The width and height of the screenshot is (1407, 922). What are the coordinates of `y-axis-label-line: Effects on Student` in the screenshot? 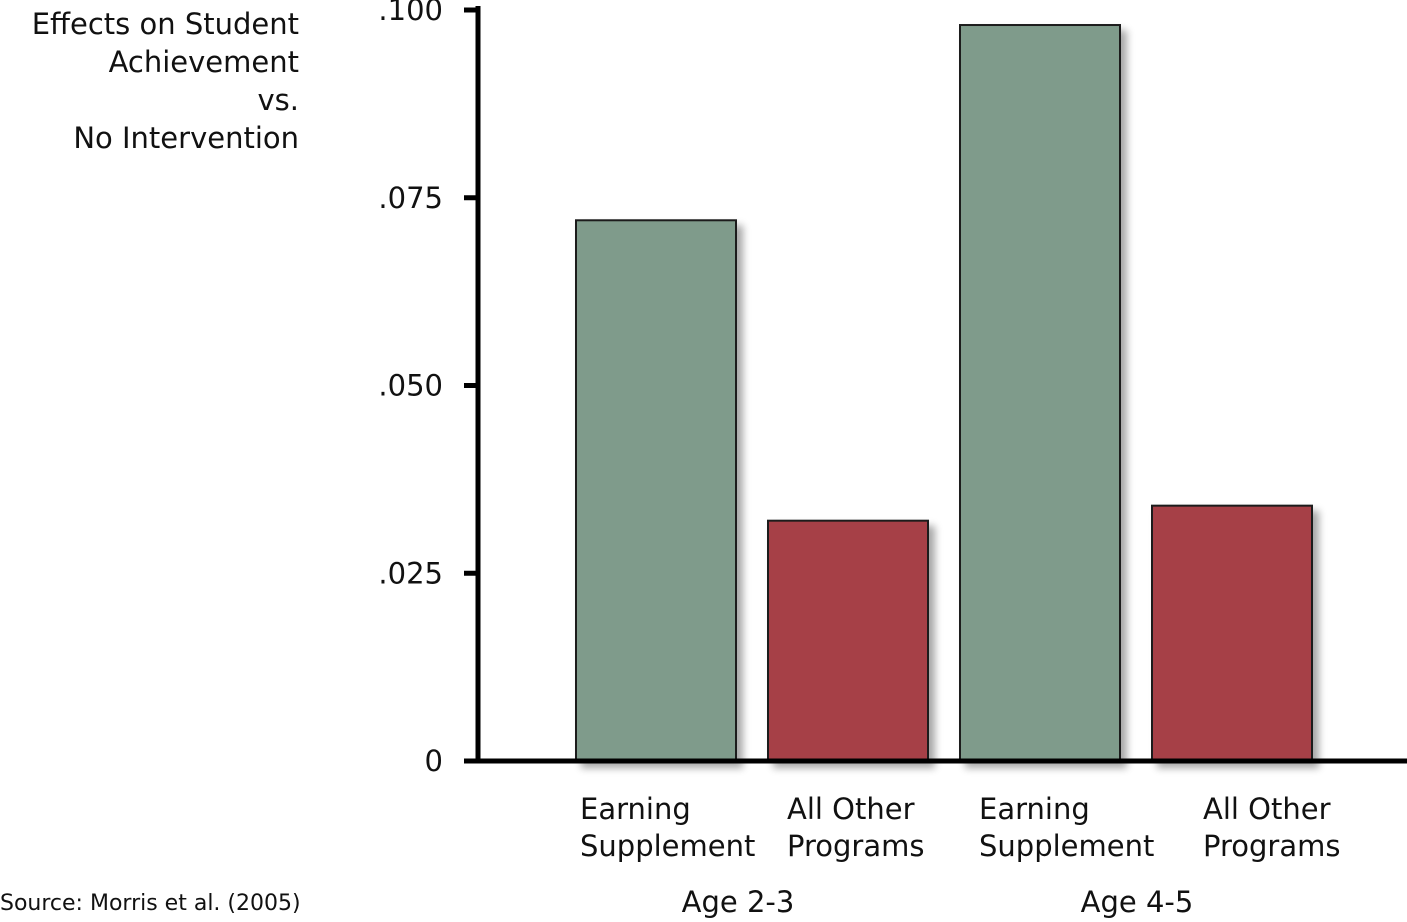 It's located at (165, 24).